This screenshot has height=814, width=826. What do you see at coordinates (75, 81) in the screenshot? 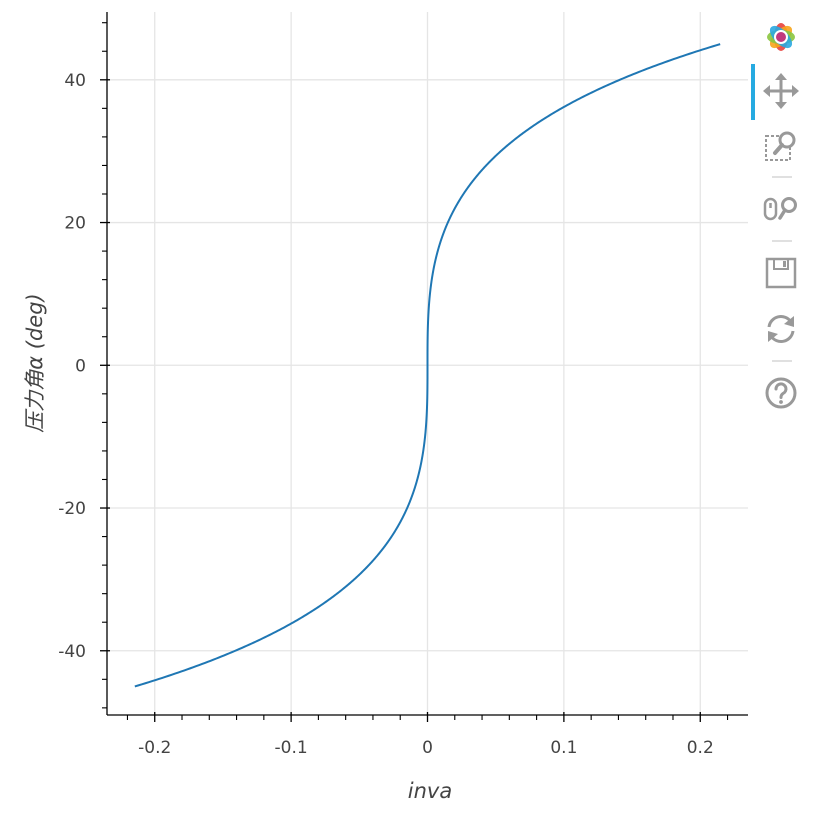
I see `y-tick-label: 40` at bounding box center [75, 81].